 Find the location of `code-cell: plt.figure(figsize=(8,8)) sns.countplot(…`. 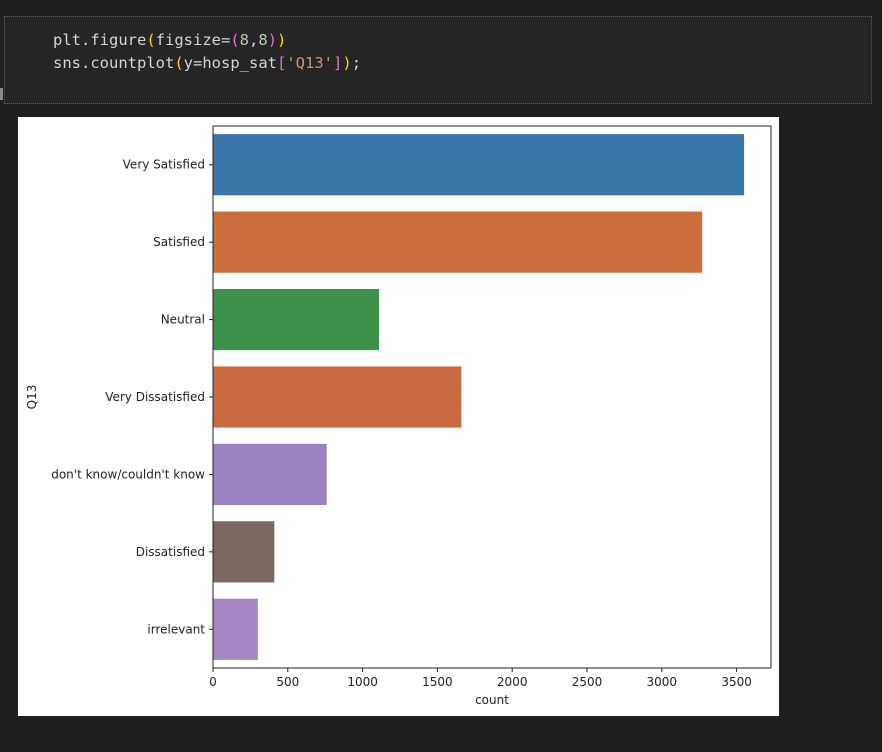

code-cell: plt.figure(figsize=(8,8)) sns.countplot(… is located at coordinates (438, 60).